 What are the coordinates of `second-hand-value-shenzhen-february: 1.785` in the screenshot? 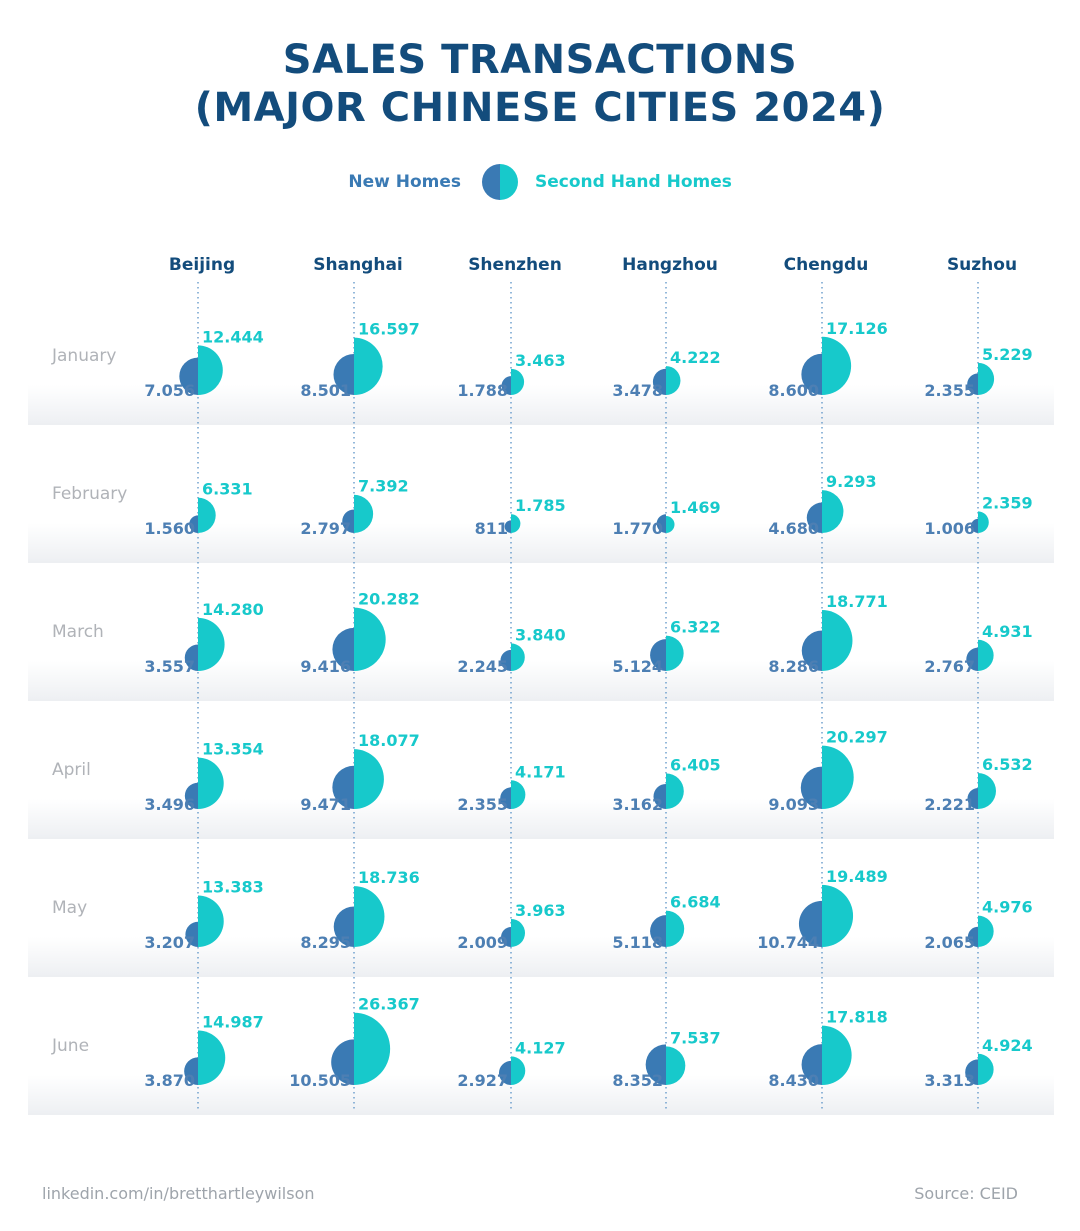 It's located at (540, 505).